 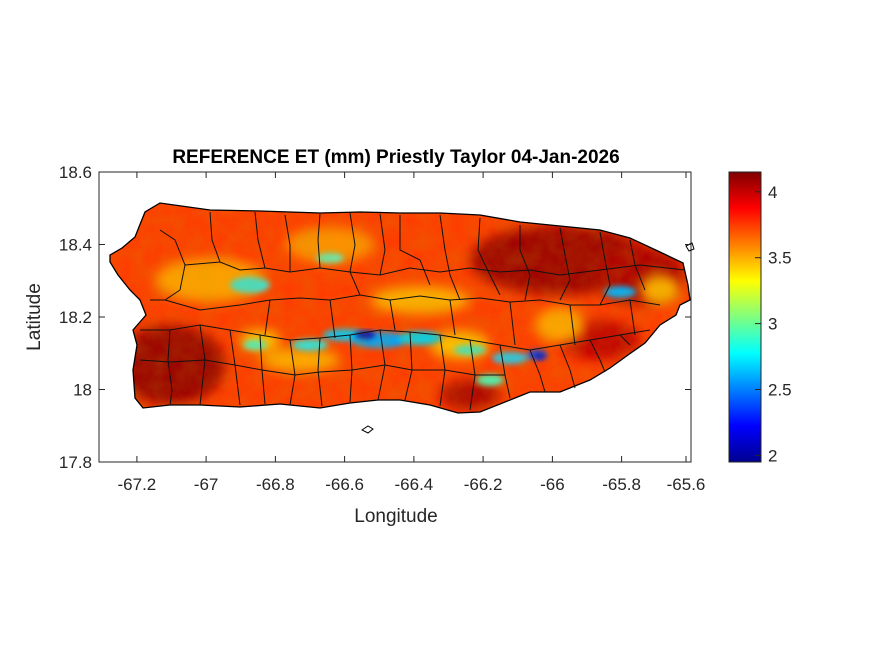 I want to click on colorbar-tick-label: 2, so click(x=772, y=455).